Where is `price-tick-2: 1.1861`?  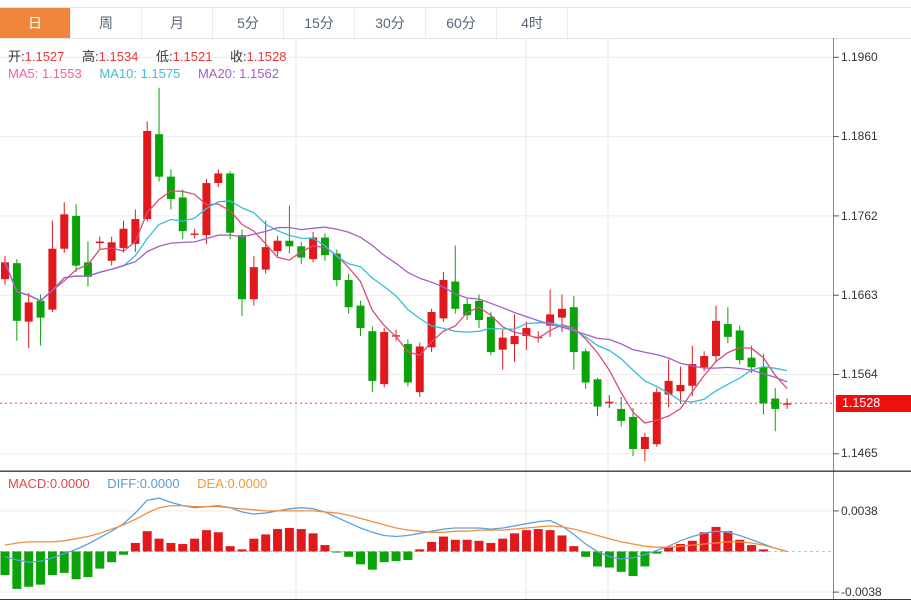 price-tick-2: 1.1861 is located at coordinates (859, 136).